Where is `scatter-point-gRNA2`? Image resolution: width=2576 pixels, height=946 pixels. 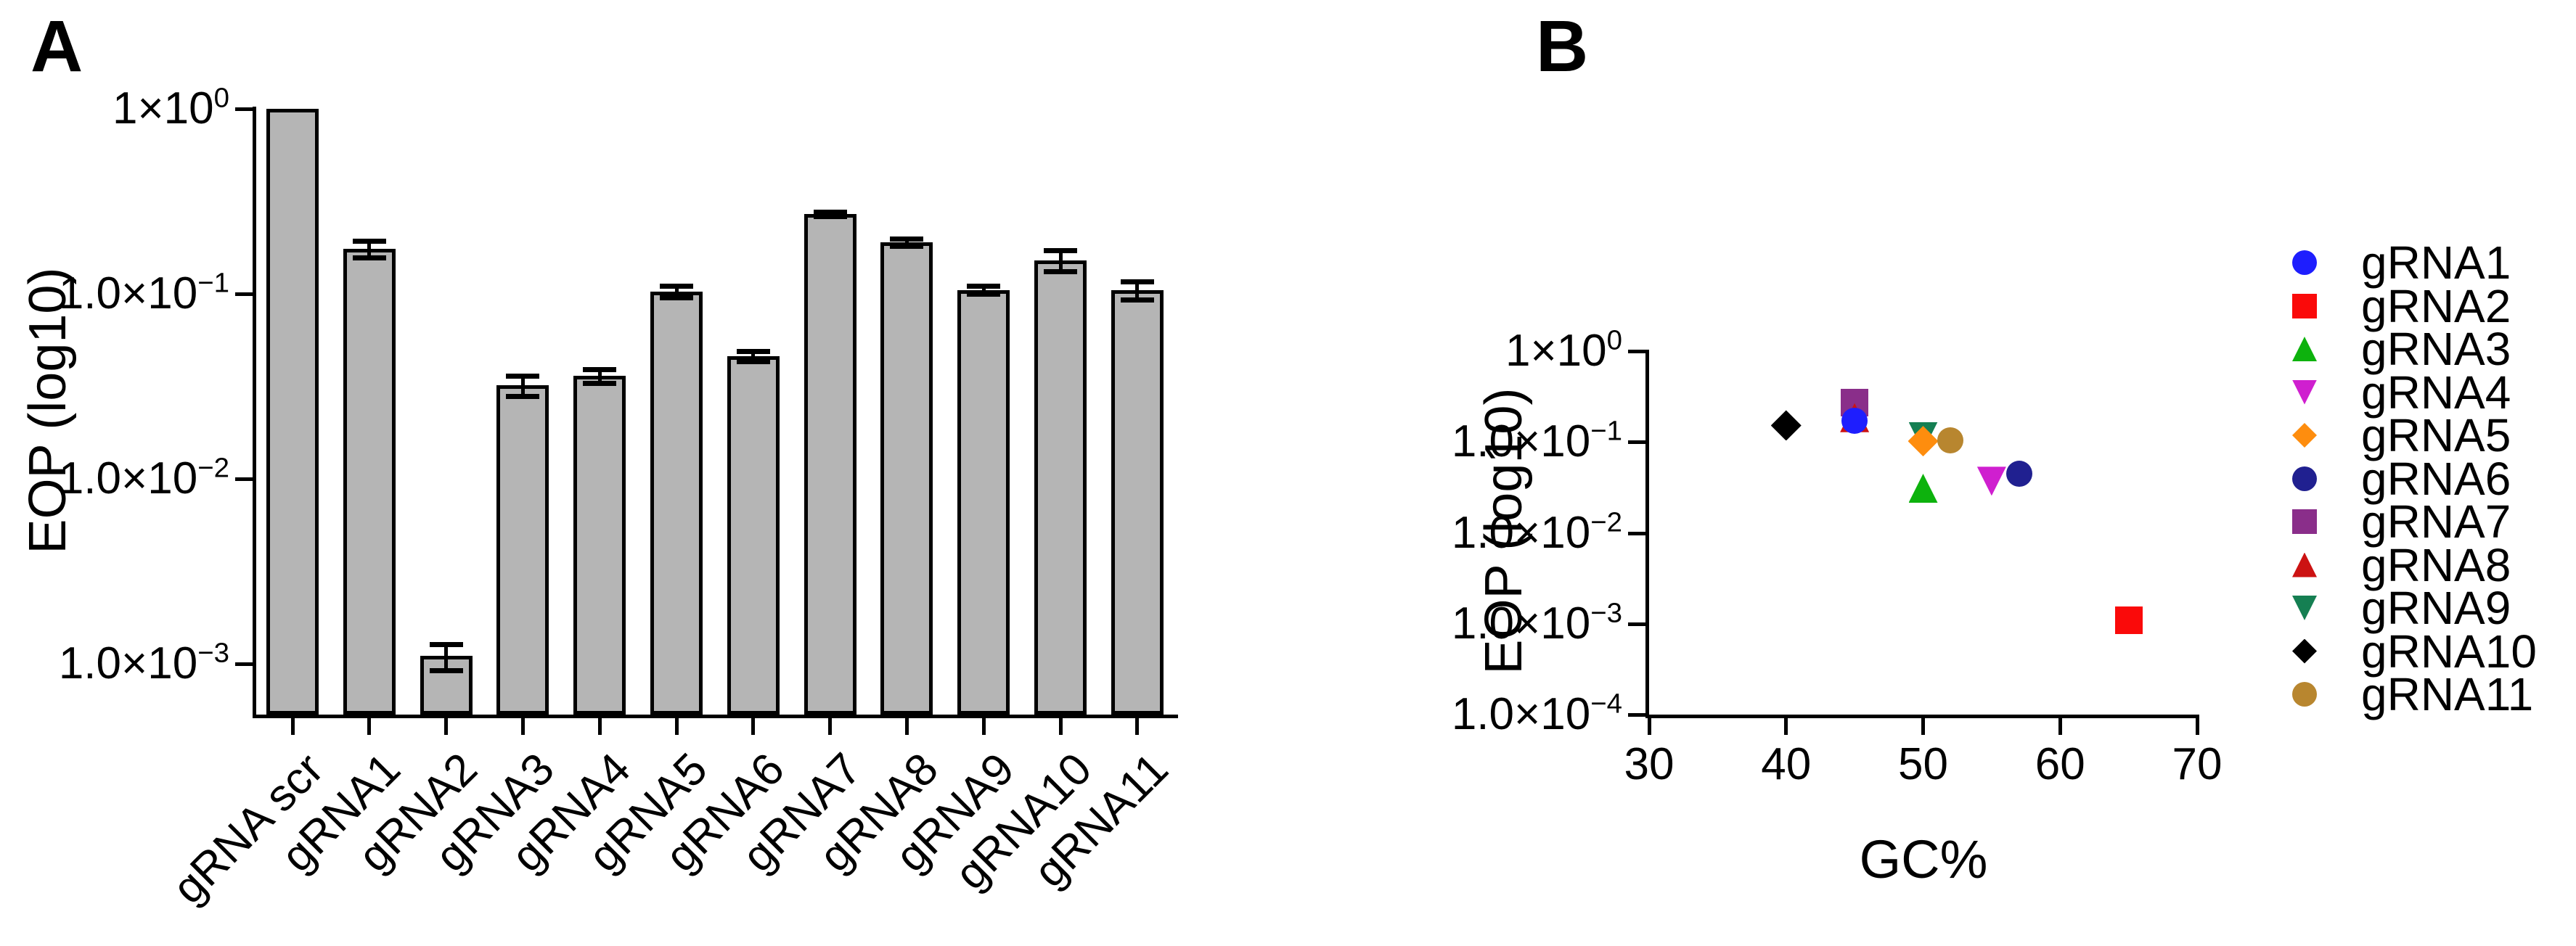
scatter-point-gRNA2 is located at coordinates (2128, 620).